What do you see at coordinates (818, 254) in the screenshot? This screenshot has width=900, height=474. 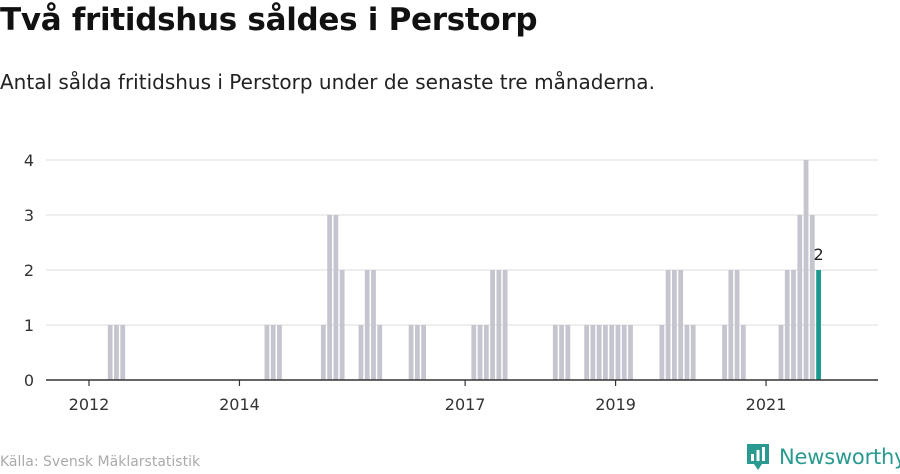 I see `data-label: 2` at bounding box center [818, 254].